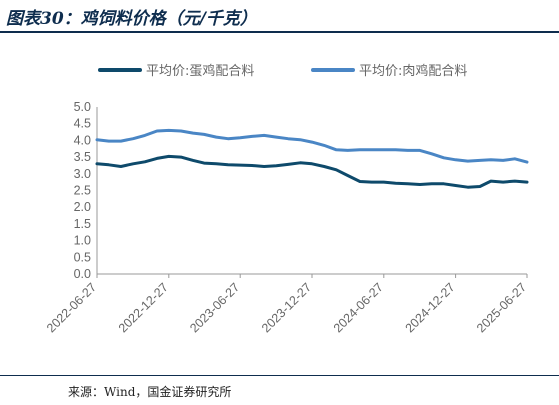 The height and width of the screenshot is (405, 559). I want to click on source-note: 来源：Wind，国金证券研究所, so click(150, 392).